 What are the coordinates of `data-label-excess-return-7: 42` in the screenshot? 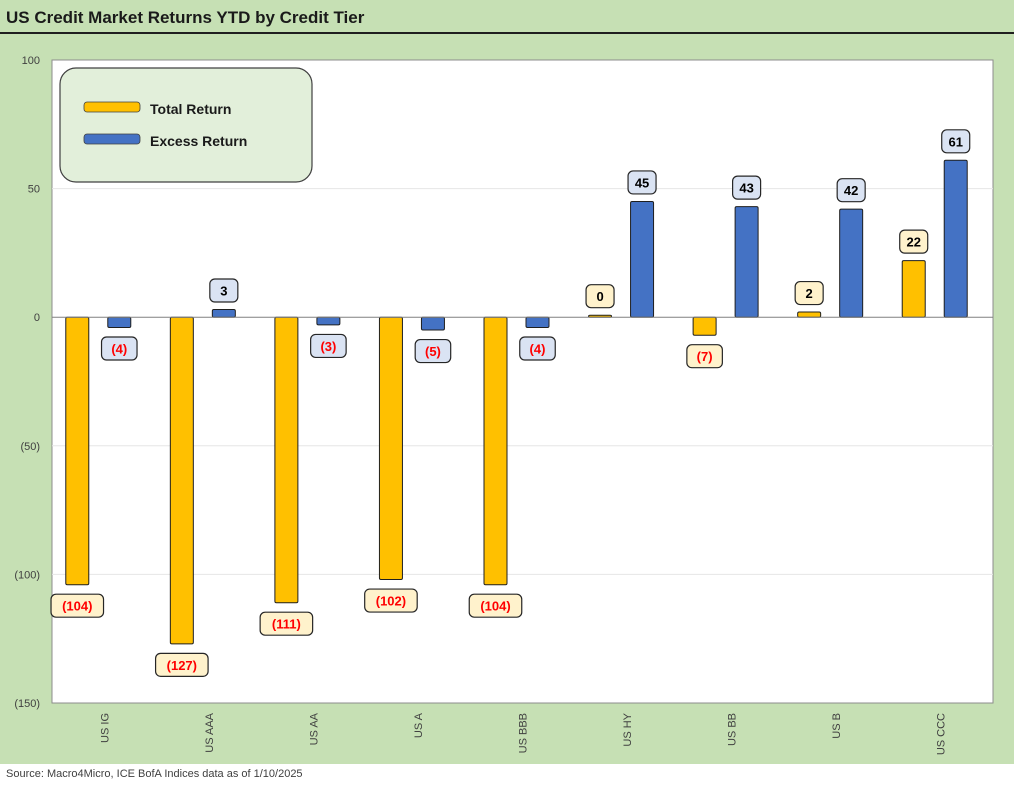 It's located at (851, 190).